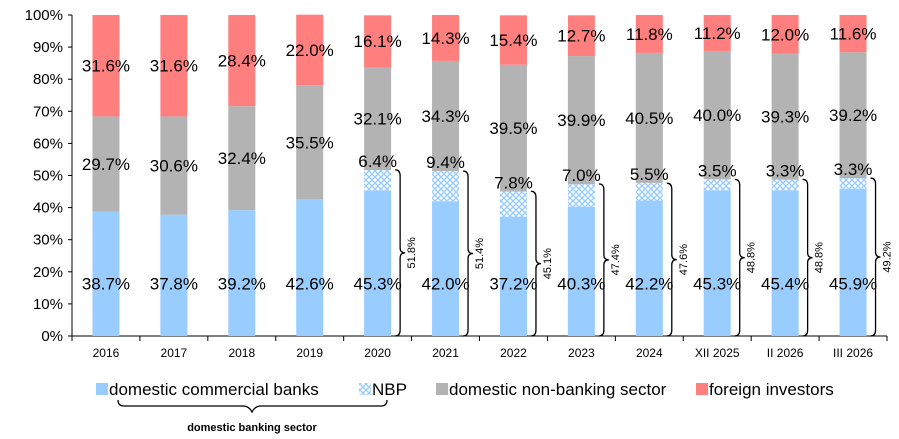  I want to click on data-label: 42.6%, so click(310, 283).